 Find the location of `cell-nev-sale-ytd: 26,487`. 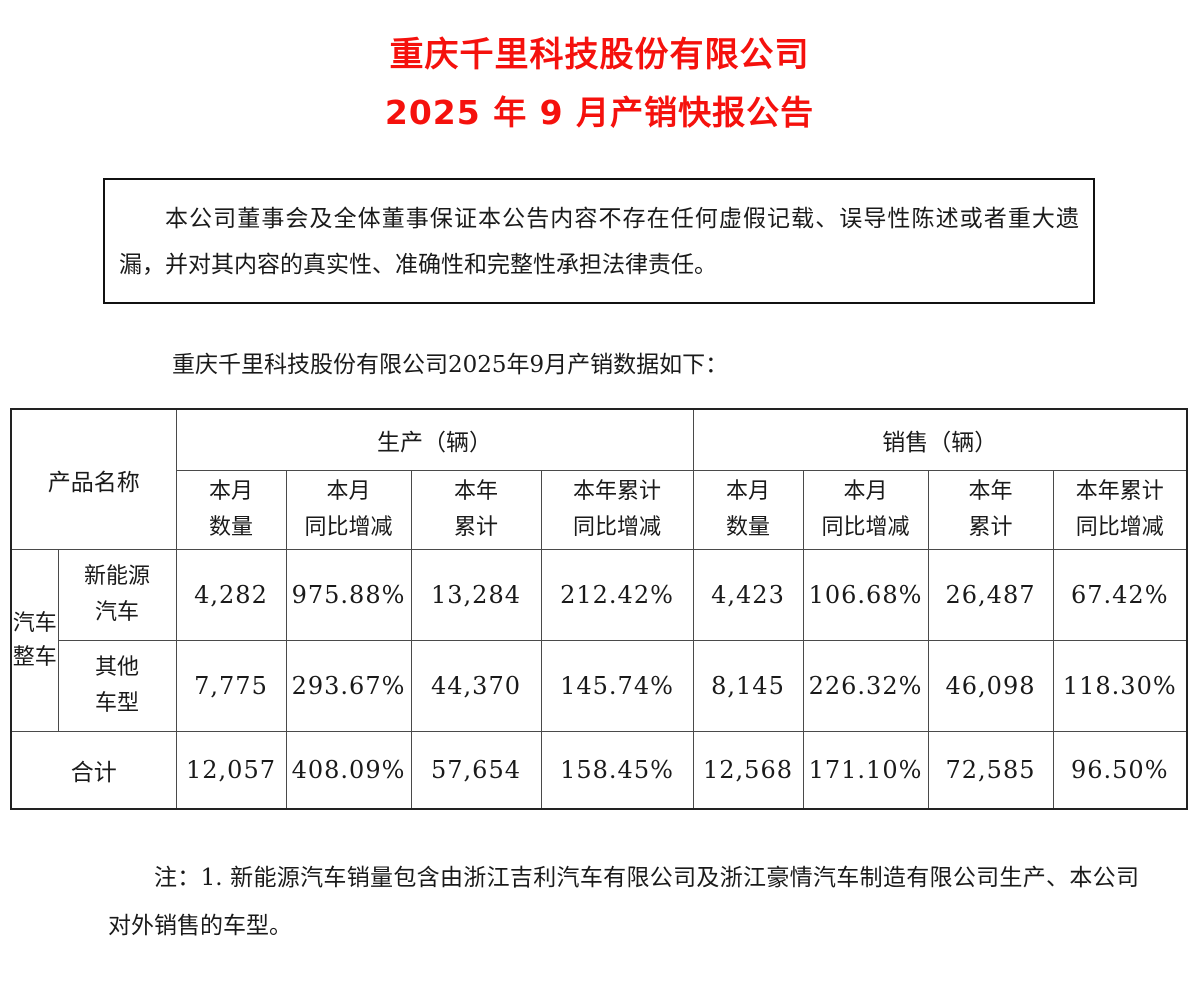

cell-nev-sale-ytd: 26,487 is located at coordinates (990, 595).